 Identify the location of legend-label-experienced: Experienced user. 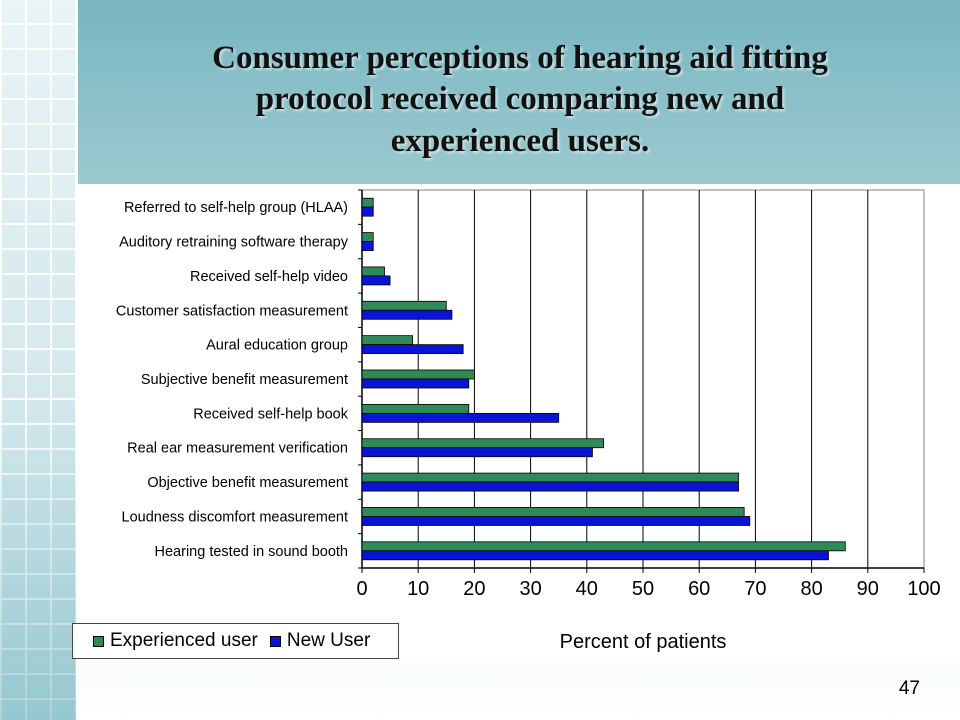
(184, 640).